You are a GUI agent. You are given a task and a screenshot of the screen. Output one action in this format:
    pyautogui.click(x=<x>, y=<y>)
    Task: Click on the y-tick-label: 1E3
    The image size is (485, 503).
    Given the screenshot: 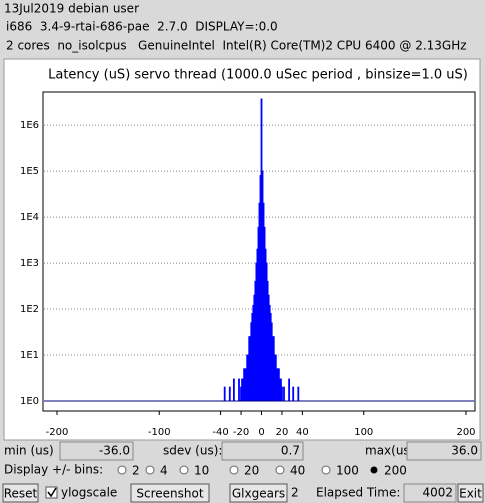 What is the action you would take?
    pyautogui.click(x=29, y=263)
    